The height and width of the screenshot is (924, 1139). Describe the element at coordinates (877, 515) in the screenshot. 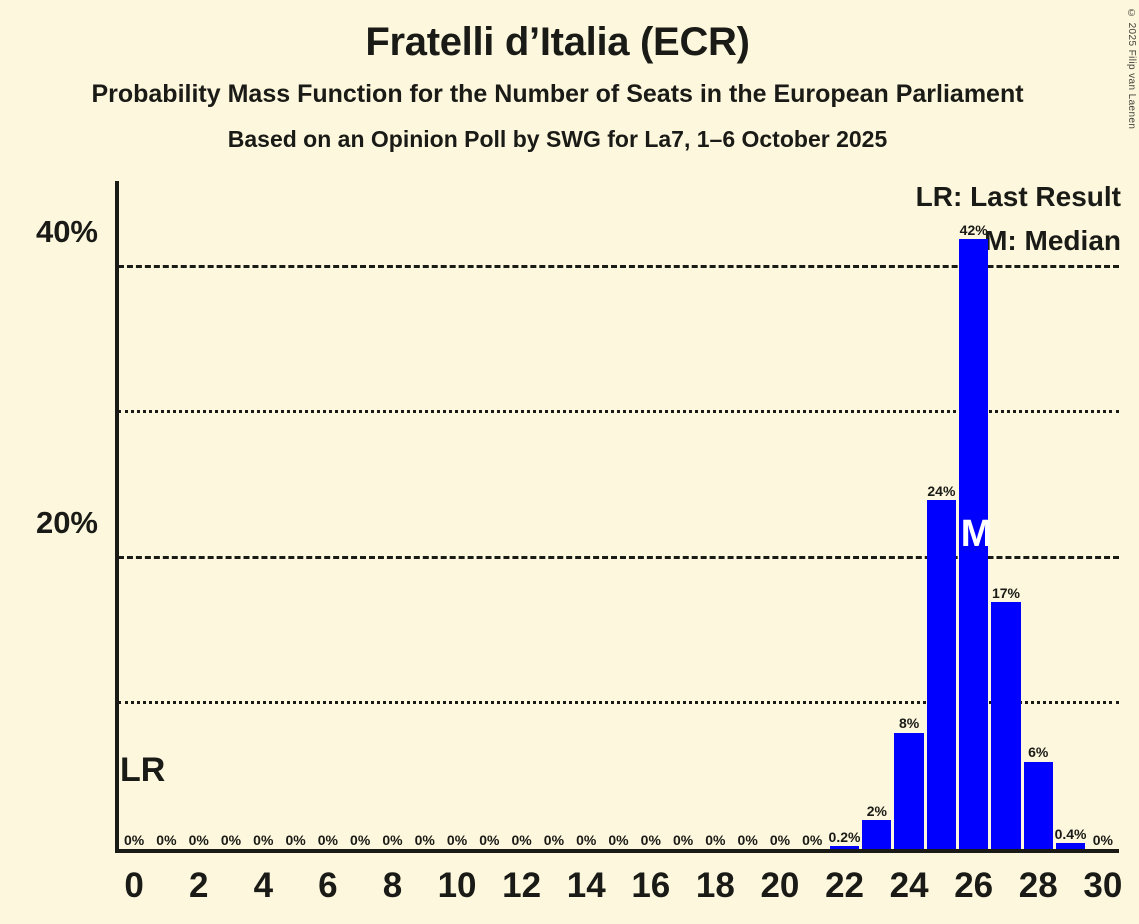

I see `bar-slot: 2%` at that location.